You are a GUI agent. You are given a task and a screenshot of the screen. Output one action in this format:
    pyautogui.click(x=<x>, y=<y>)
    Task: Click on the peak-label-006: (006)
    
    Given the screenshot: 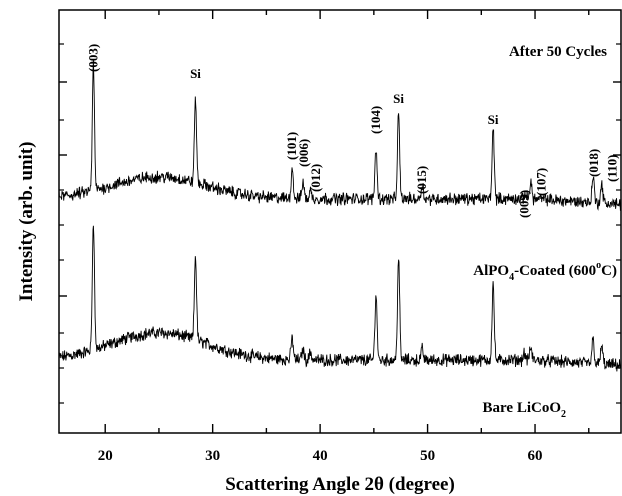 What is the action you would take?
    pyautogui.click(x=303, y=153)
    